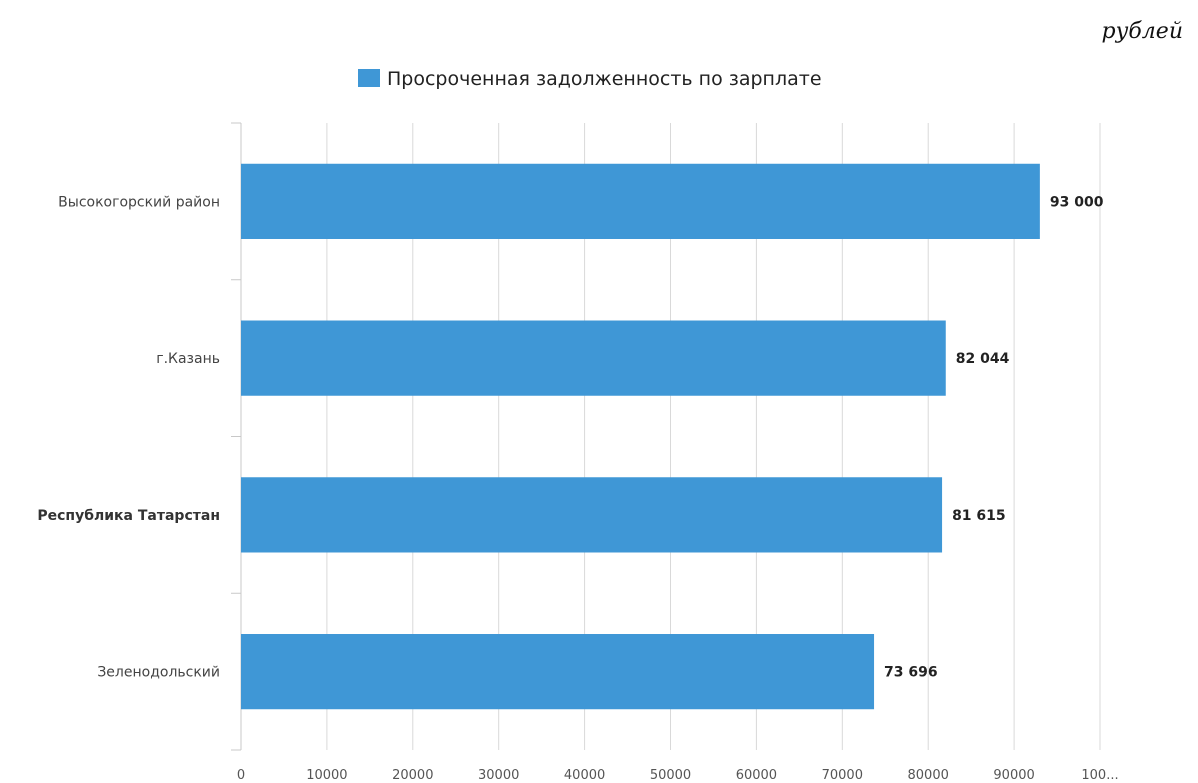  What do you see at coordinates (979, 516) in the screenshot?
I see `data-label: 81 615` at bounding box center [979, 516].